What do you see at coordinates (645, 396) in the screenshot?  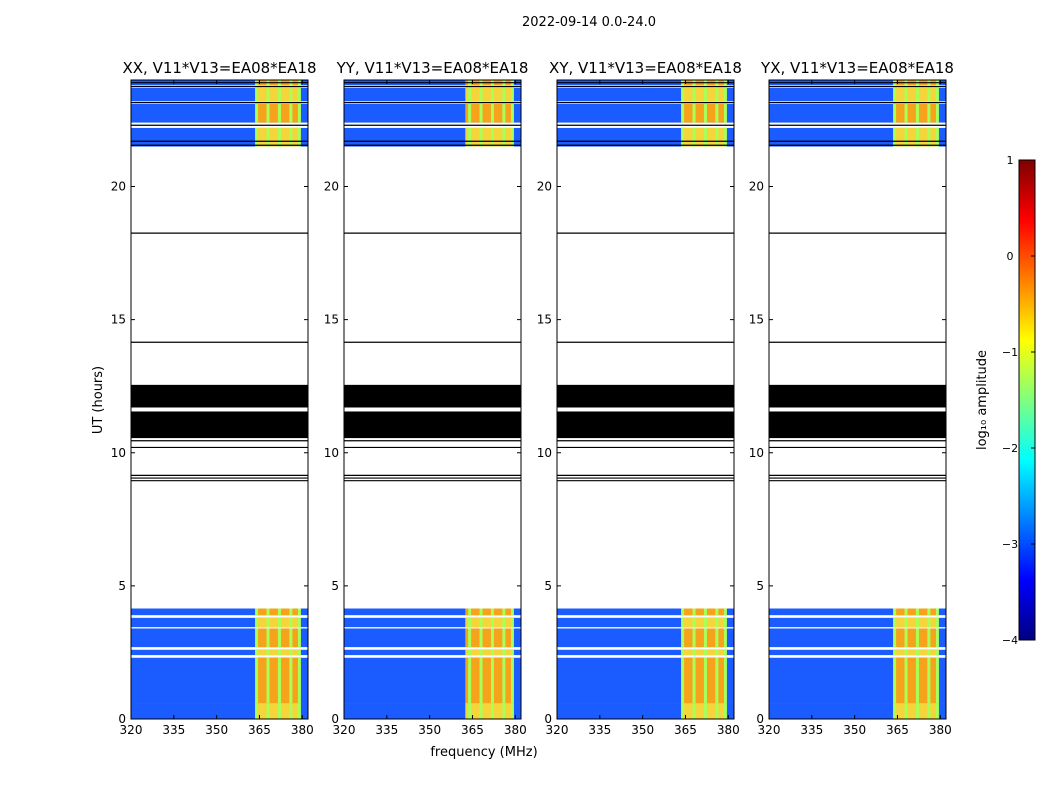 I see `flagged-block` at bounding box center [645, 396].